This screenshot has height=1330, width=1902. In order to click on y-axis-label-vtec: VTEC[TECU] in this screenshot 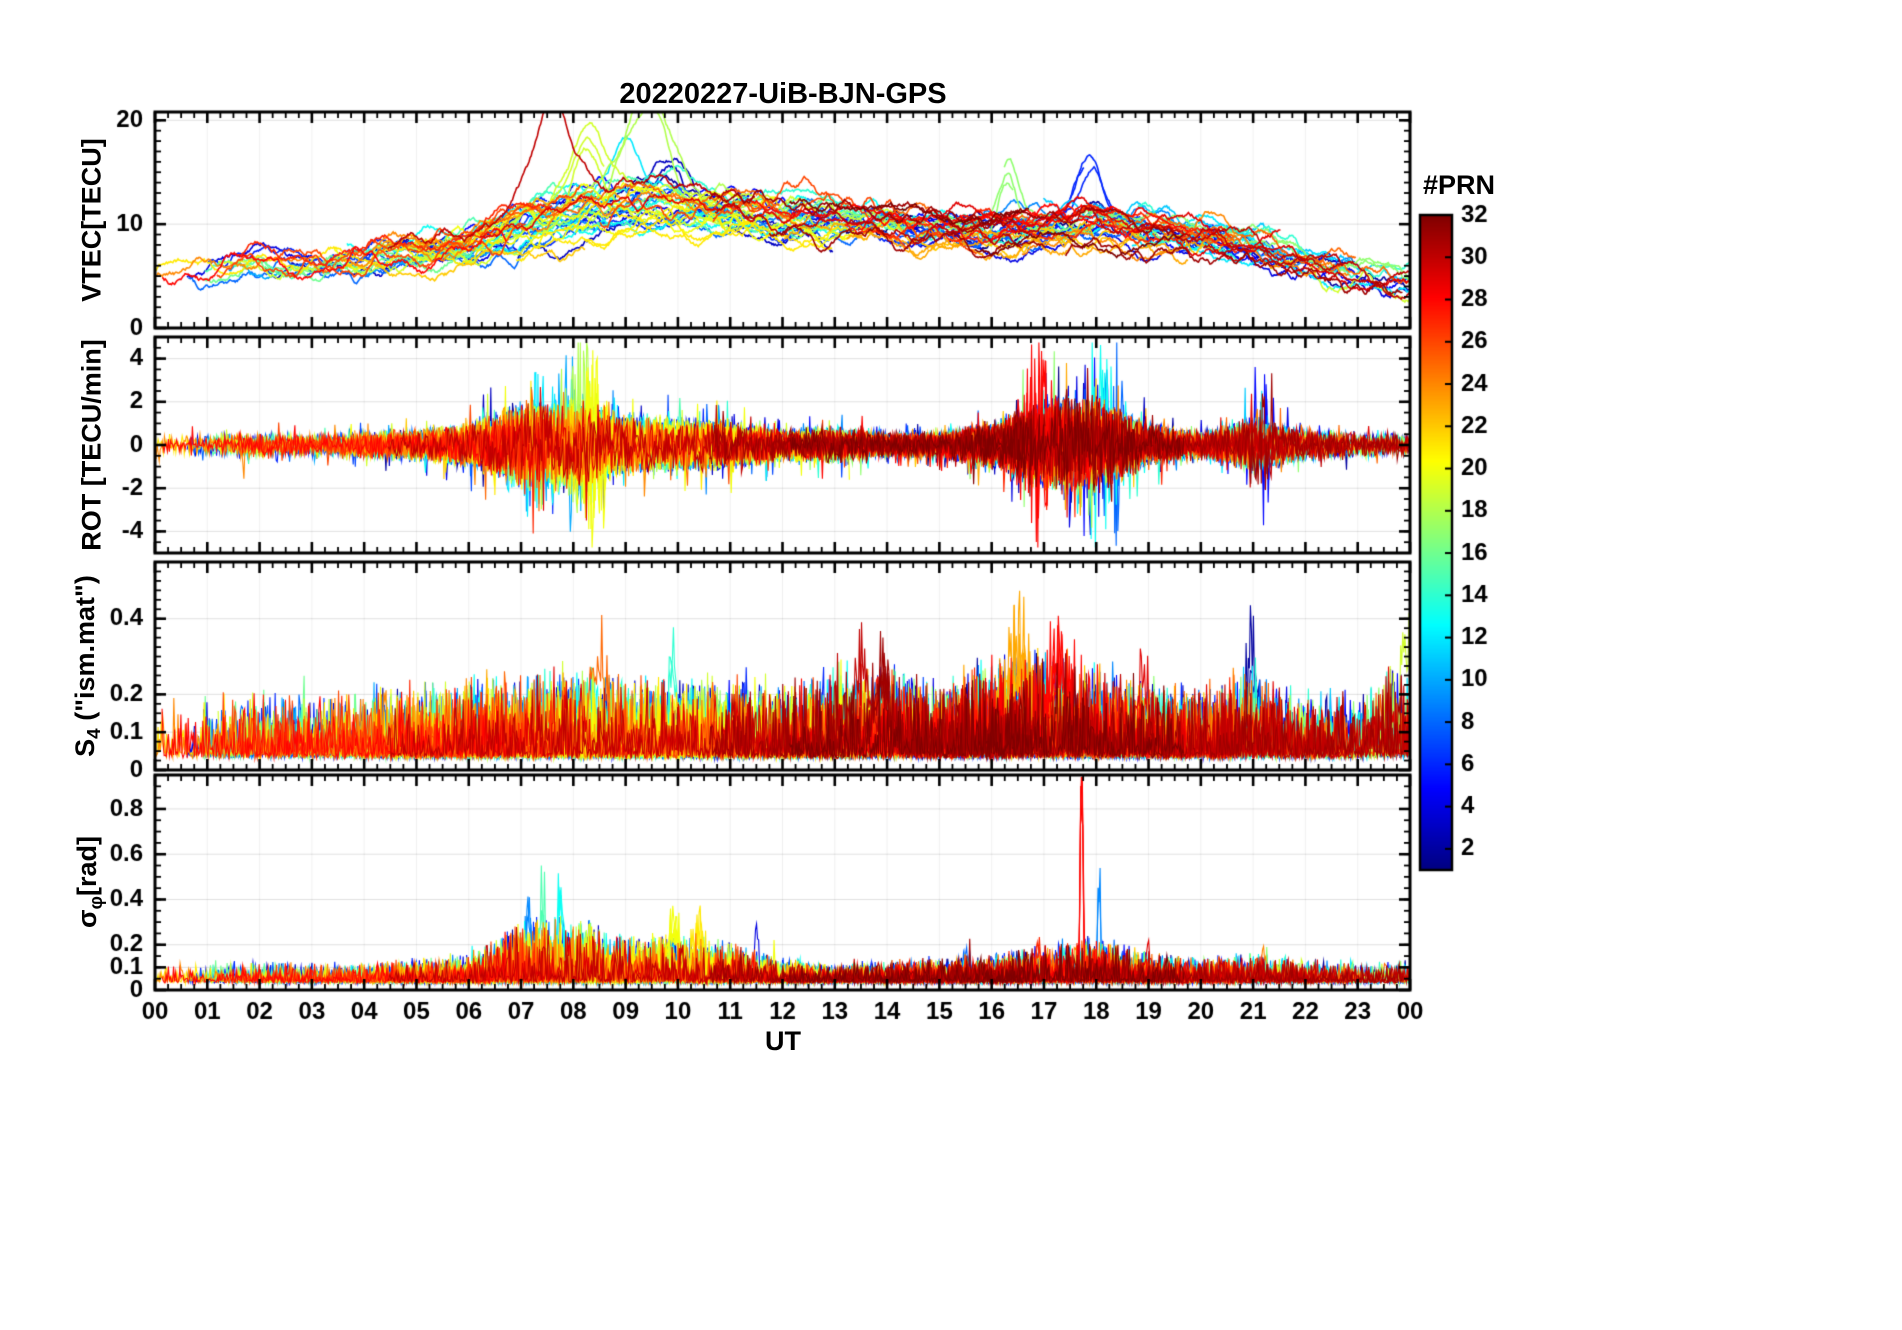, I will do `click(92, 220)`.